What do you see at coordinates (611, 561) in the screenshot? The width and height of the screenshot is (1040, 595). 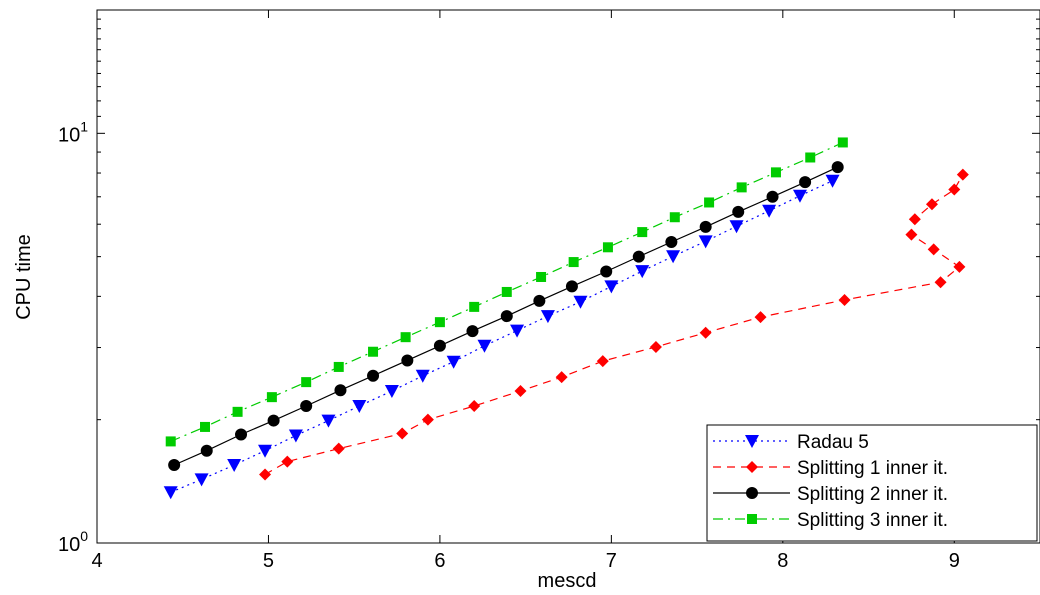 I see `x-tick-label: 7` at bounding box center [611, 561].